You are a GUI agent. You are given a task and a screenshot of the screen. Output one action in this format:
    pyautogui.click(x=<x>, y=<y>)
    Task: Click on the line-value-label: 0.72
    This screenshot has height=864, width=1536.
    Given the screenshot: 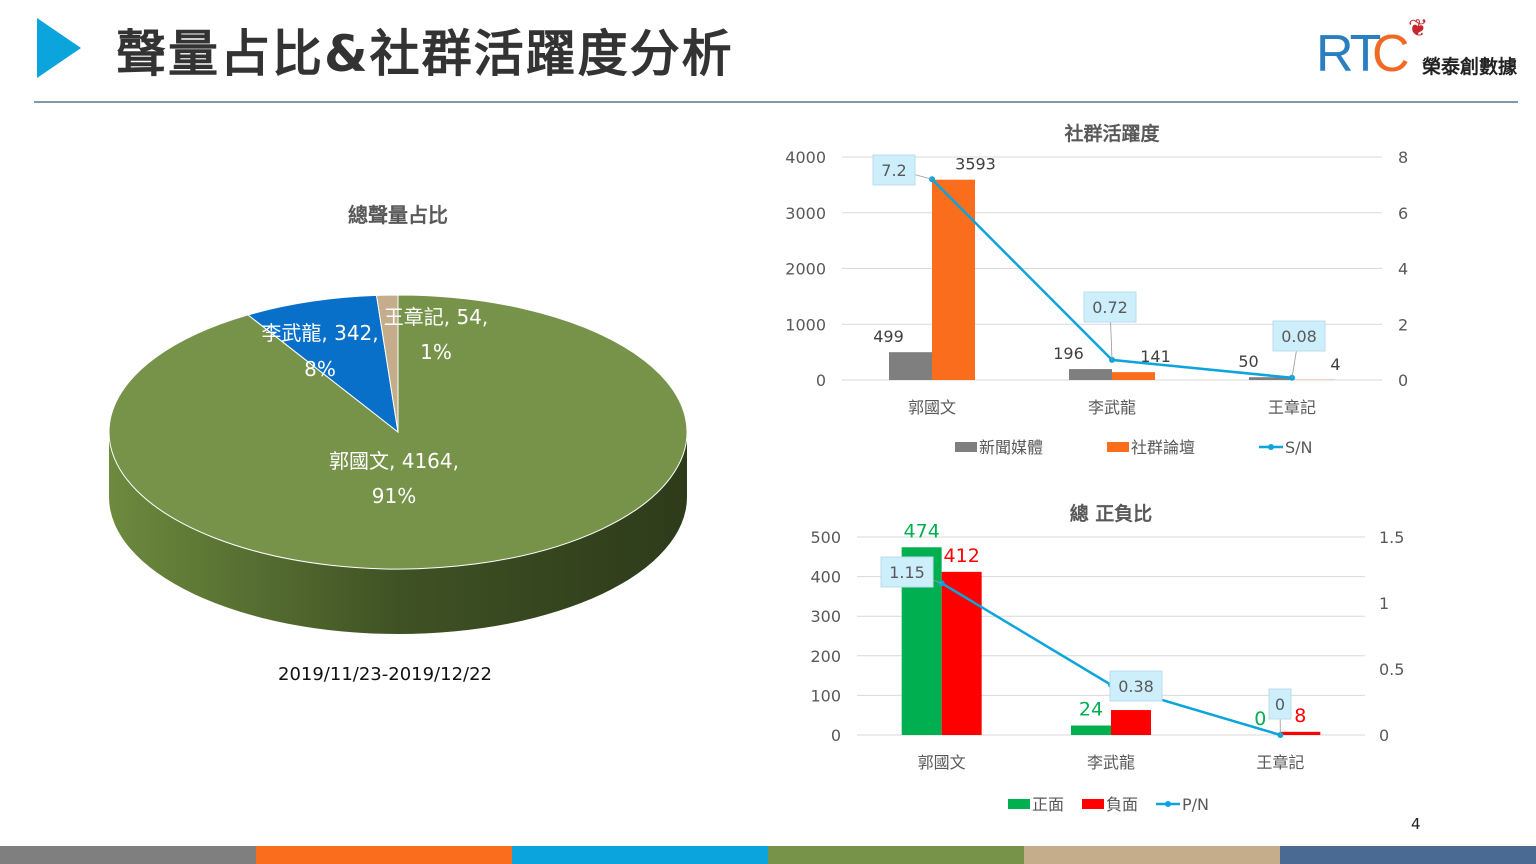 What is the action you would take?
    pyautogui.click(x=1110, y=307)
    